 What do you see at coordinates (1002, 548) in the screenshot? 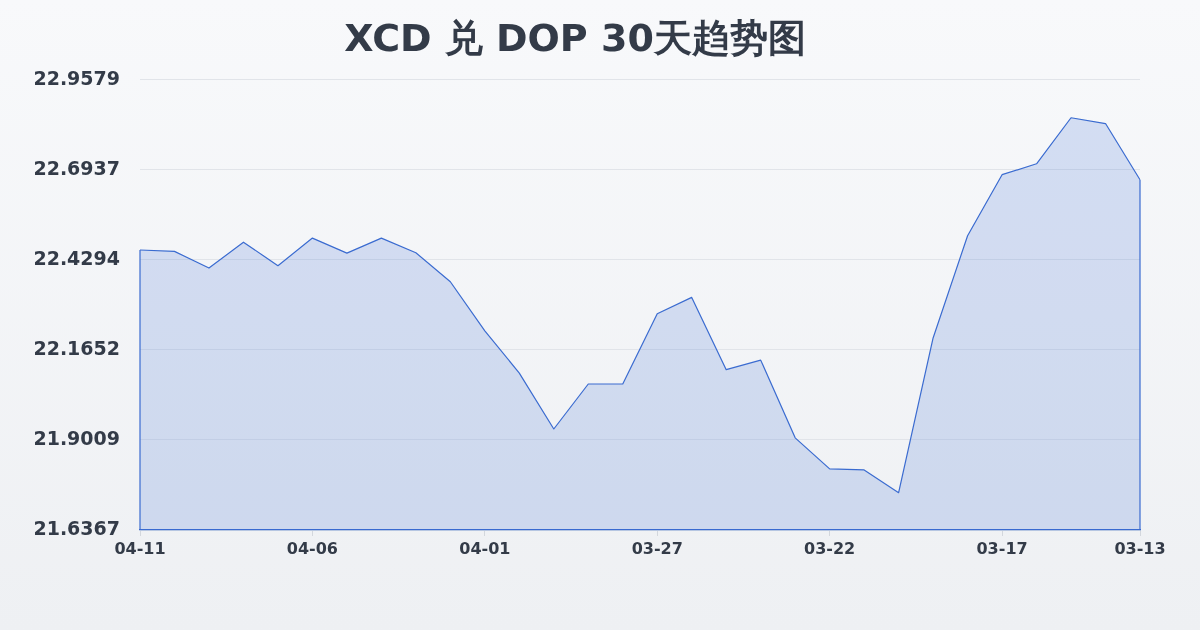
I see `x-tick-label: 03-17` at bounding box center [1002, 548].